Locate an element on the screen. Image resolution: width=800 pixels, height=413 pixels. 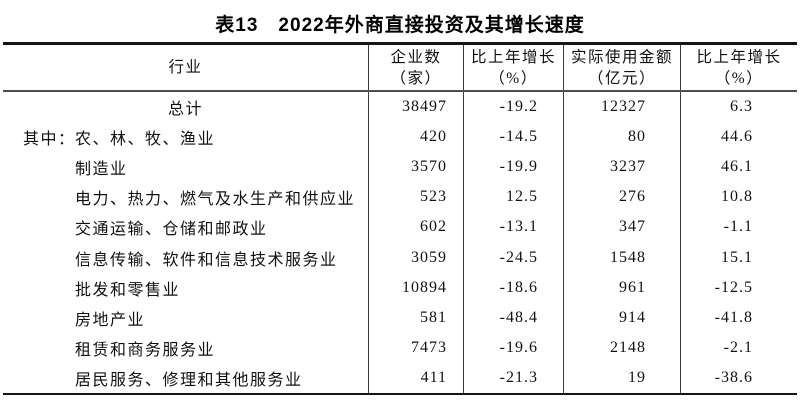
table-row-total: 总计 38497 -19.2 12327 6.3 is located at coordinates (400, 107).